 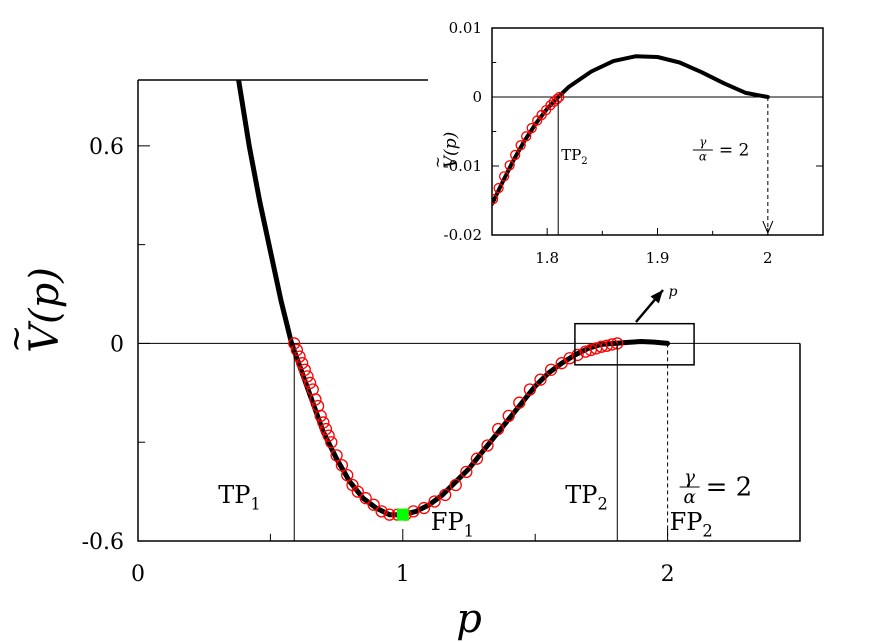 What do you see at coordinates (768, 227) in the screenshot?
I see `inset-arrowhead` at bounding box center [768, 227].